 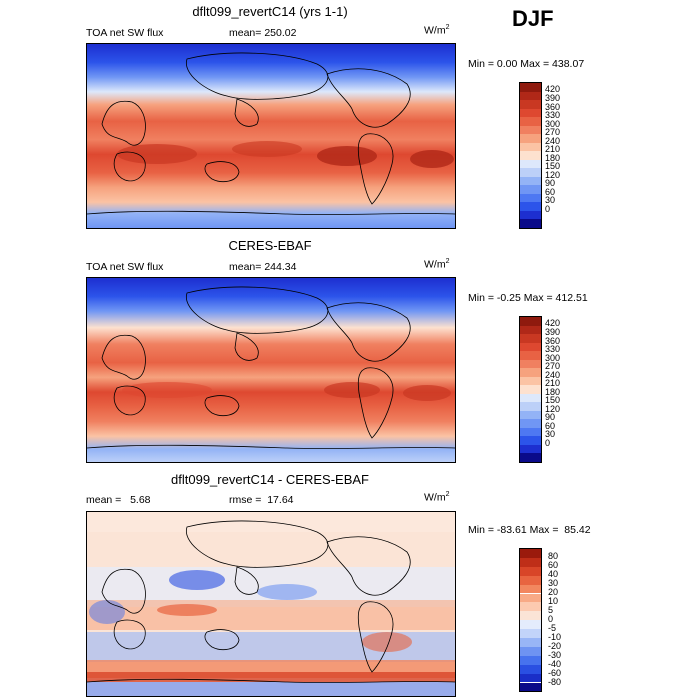 What do you see at coordinates (125, 267) in the screenshot?
I see `field-label-obs: TOA net SW flux` at bounding box center [125, 267].